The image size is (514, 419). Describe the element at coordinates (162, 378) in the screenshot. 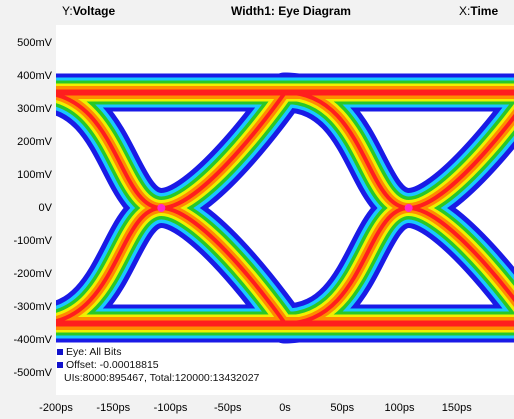

I see `ui-count-label: UIs:8000:895467, Total:120000:13432027` at that location.